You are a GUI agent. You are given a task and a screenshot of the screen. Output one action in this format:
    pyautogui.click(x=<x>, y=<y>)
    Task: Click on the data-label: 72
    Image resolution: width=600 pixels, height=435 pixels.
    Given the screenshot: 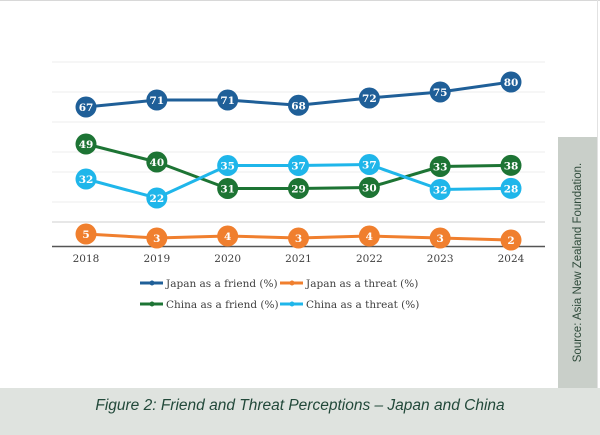 What is the action you would take?
    pyautogui.click(x=369, y=99)
    